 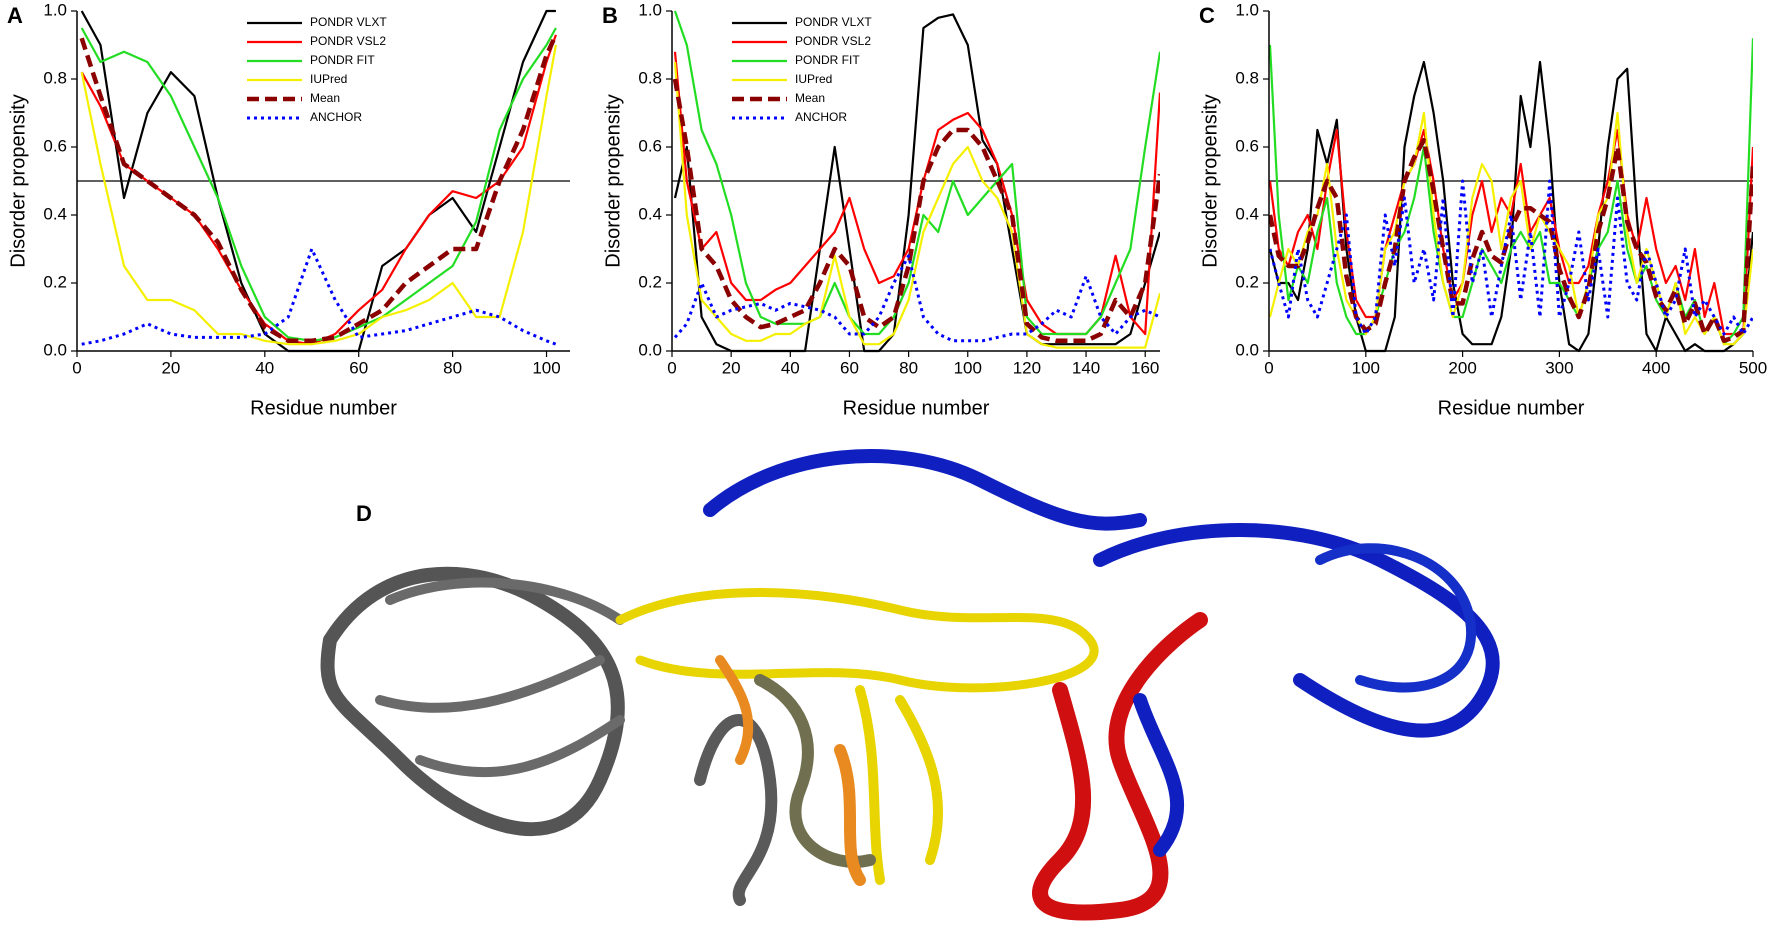 I want to click on x-tick-label: 400, so click(x=1656, y=367).